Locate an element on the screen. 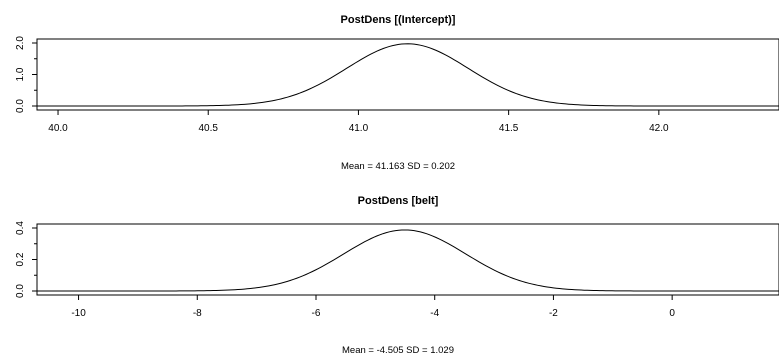 The height and width of the screenshot is (358, 779). x-tick-label: 40.5 is located at coordinates (208, 128).